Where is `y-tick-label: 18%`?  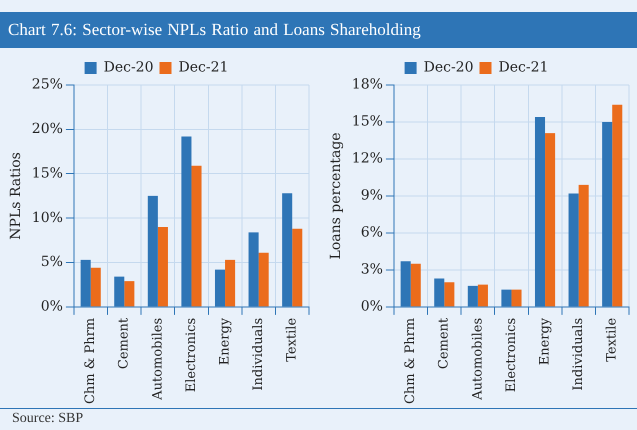
y-tick-label: 18% is located at coordinates (367, 84).